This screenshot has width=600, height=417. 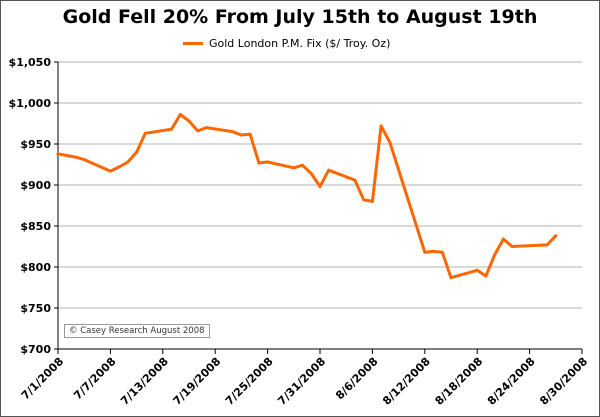 What do you see at coordinates (35, 308) in the screenshot?
I see `y-tick-label: $750` at bounding box center [35, 308].